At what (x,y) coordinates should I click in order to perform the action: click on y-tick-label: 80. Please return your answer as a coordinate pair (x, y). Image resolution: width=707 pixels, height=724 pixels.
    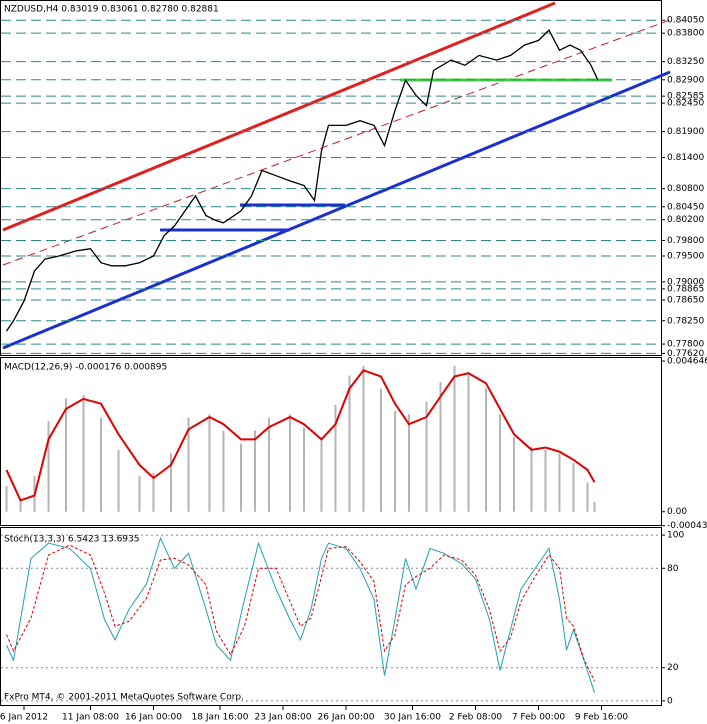
    Looking at the image, I should click on (673, 569).